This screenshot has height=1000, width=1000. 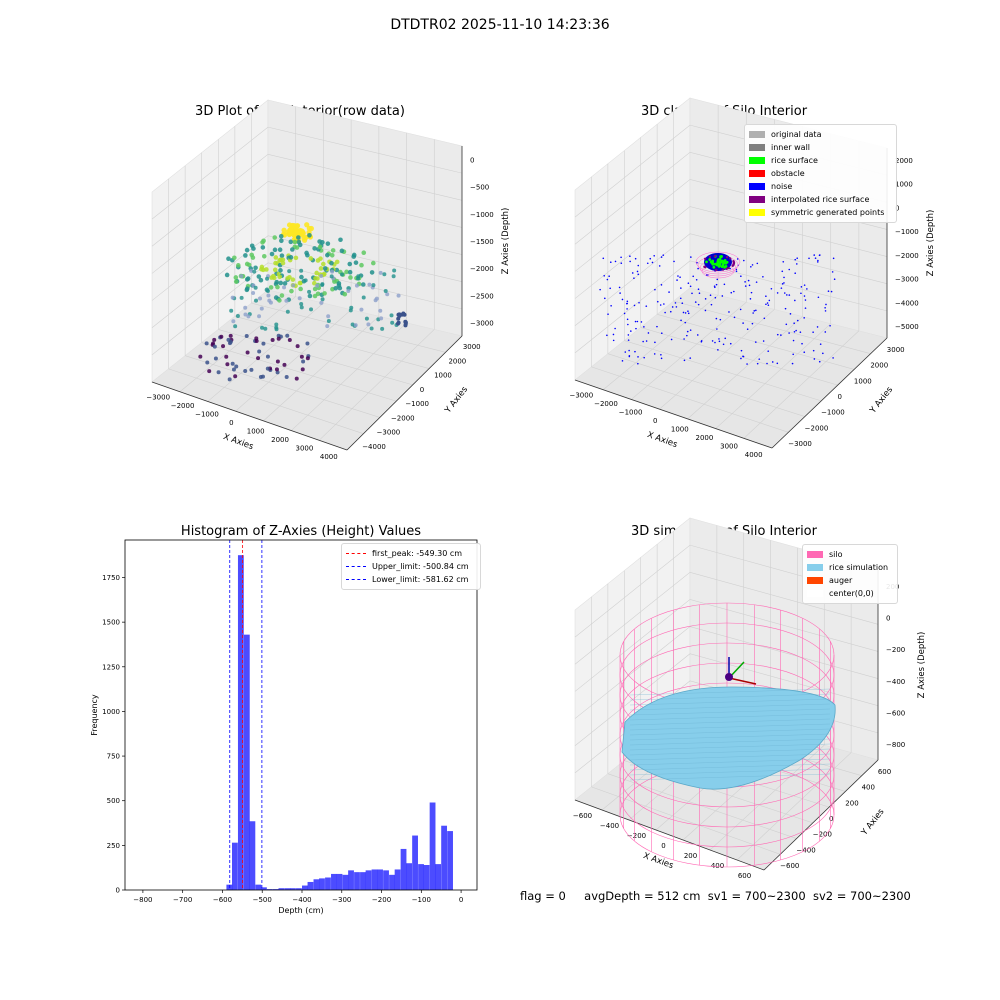 What do you see at coordinates (788, 173) in the screenshot?
I see `legend-label: obstacle` at bounding box center [788, 173].